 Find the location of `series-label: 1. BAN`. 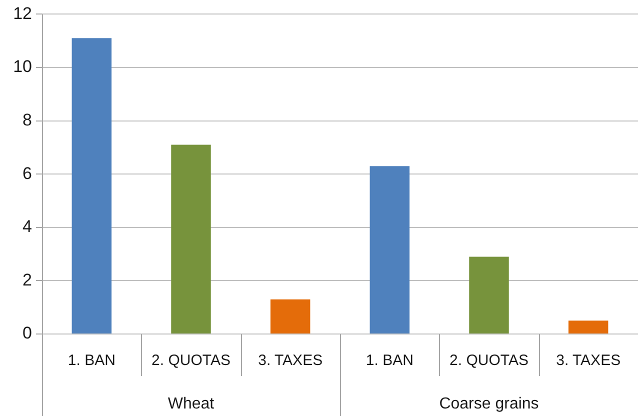

series-label: 1. BAN is located at coordinates (390, 361).